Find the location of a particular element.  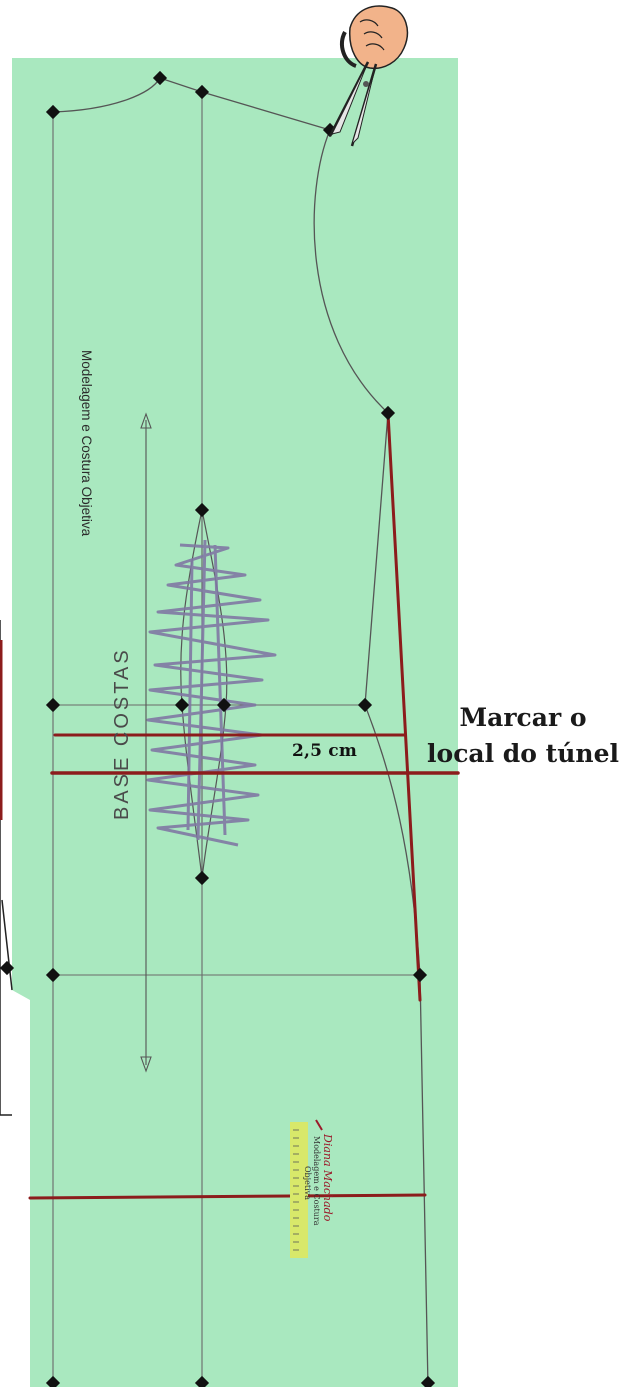

brand-ruler-strip is located at coordinates (299, 1190).